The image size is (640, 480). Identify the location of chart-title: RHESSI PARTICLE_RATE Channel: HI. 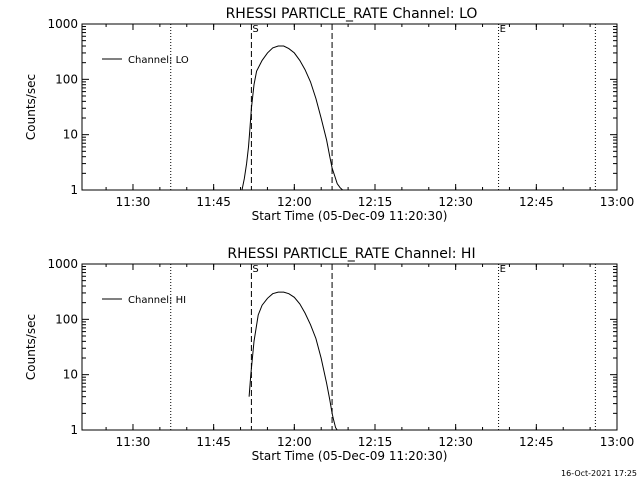
(351, 254).